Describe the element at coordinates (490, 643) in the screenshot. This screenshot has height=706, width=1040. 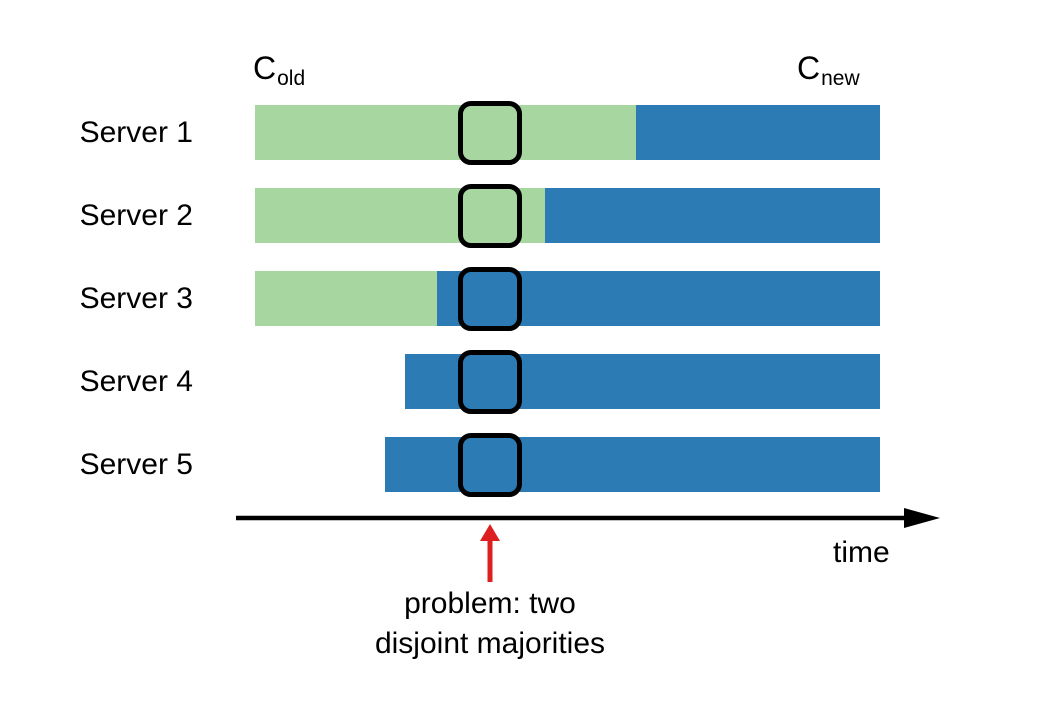
I see `annotation-line2: disjoint majorities` at that location.